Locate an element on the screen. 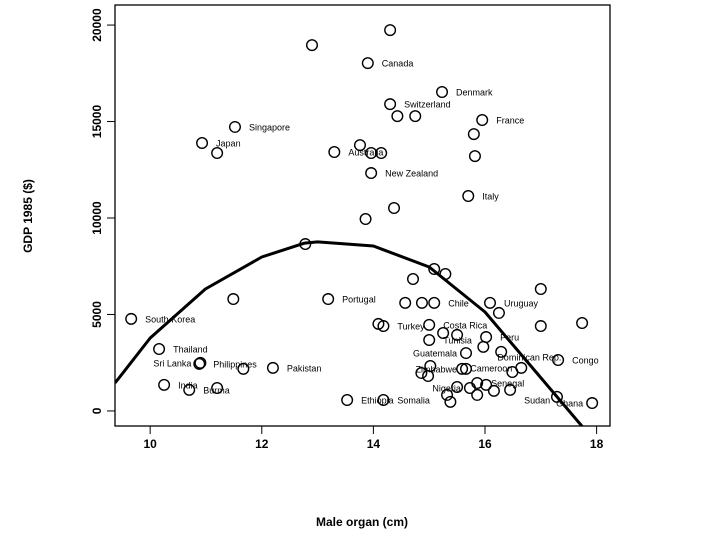  point-label: Turkey is located at coordinates (411, 327).